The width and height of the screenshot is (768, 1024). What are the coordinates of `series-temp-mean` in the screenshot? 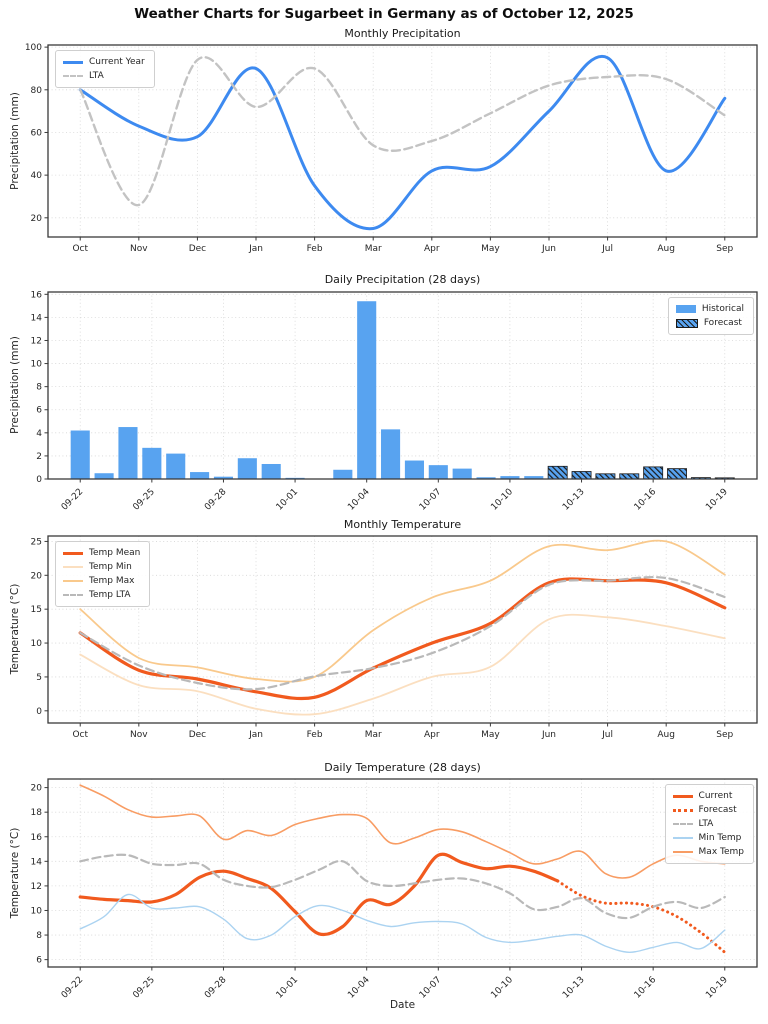 It's located at (402, 639).